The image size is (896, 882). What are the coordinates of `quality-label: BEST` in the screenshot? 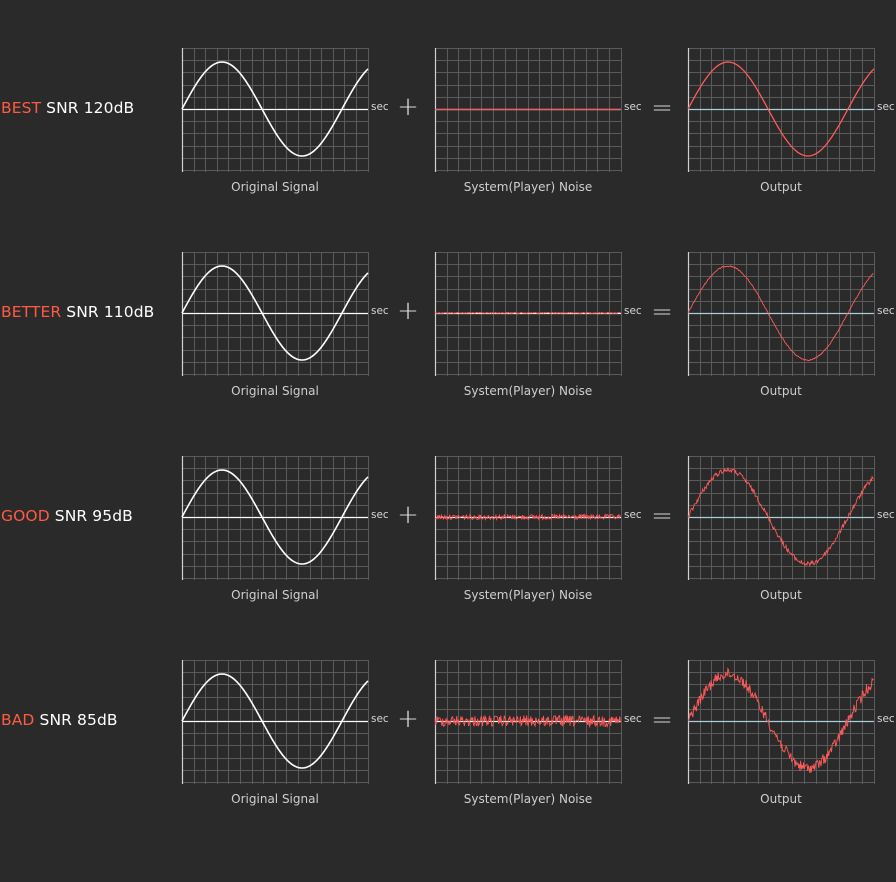 It's located at (21, 108).